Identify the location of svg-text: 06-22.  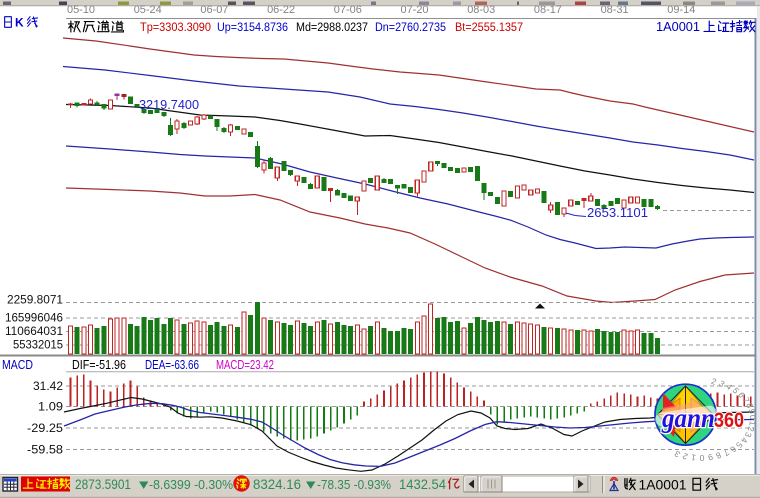
(281, 10).